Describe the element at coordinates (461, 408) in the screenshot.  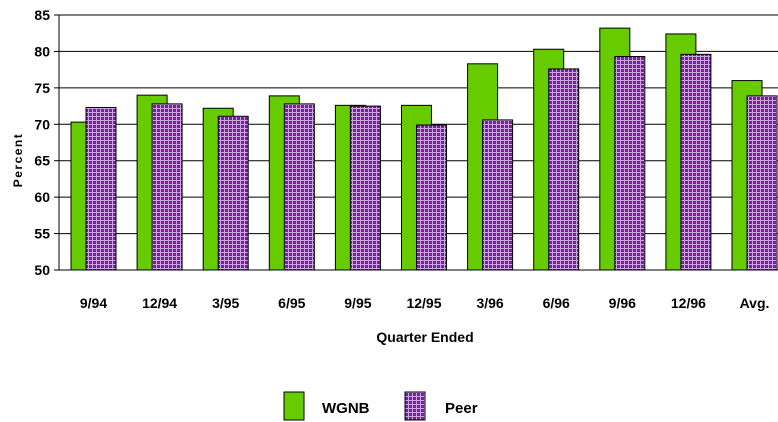
I see `legend-label-peer: Peer` at that location.